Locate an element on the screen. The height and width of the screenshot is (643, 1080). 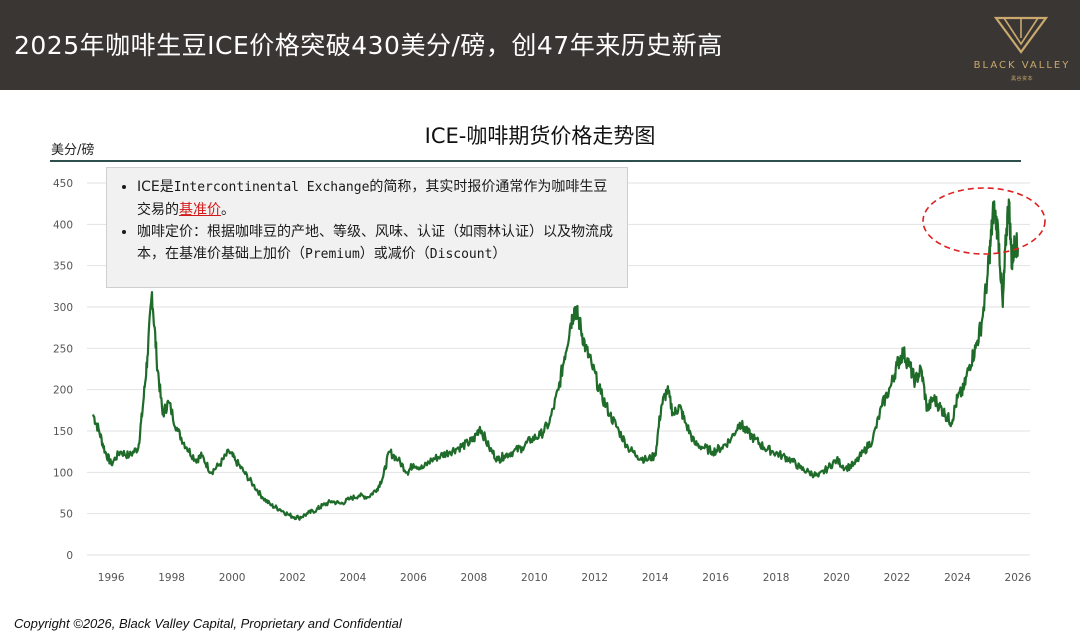
y-axis-label: 美分/磅 is located at coordinates (73, 150).